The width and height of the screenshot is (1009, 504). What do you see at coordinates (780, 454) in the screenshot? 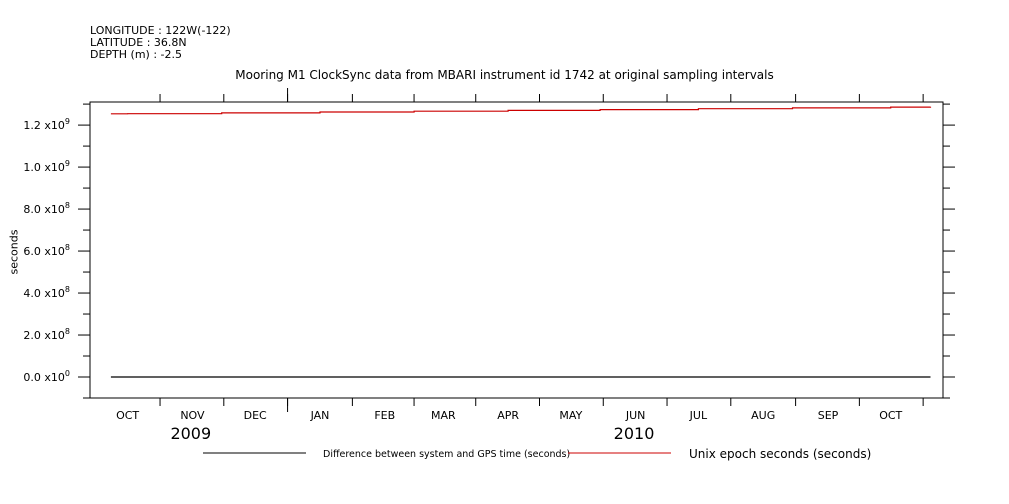
I see `legend-label-unix-epoch: Unix epoch seconds (seconds)` at bounding box center [780, 454].